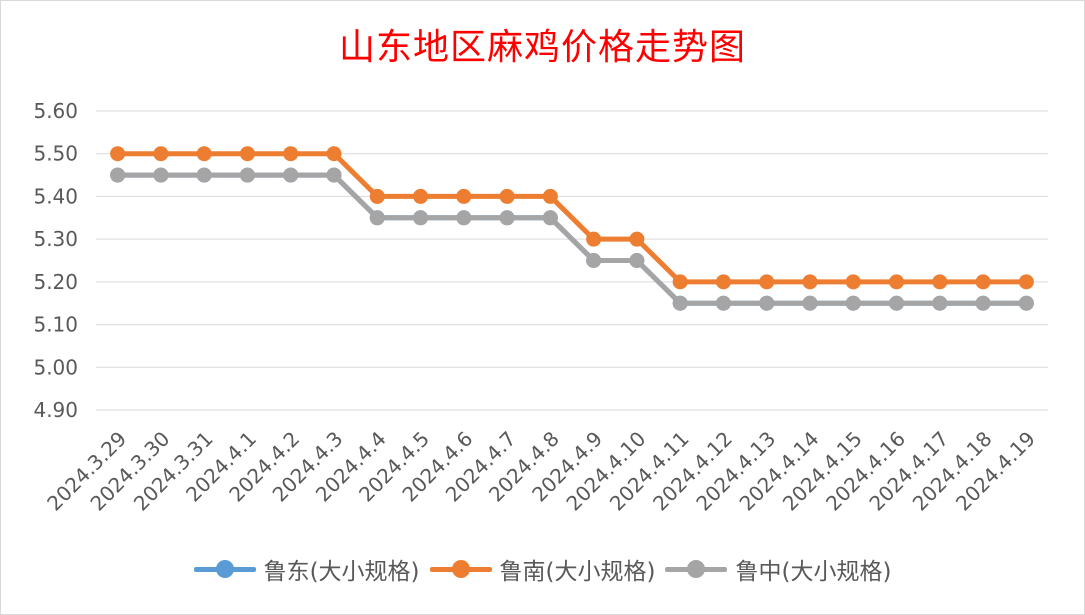 This screenshot has height=615, width=1085. Describe the element at coordinates (55, 196) in the screenshot. I see `y-tick-label: 5.40` at that location.